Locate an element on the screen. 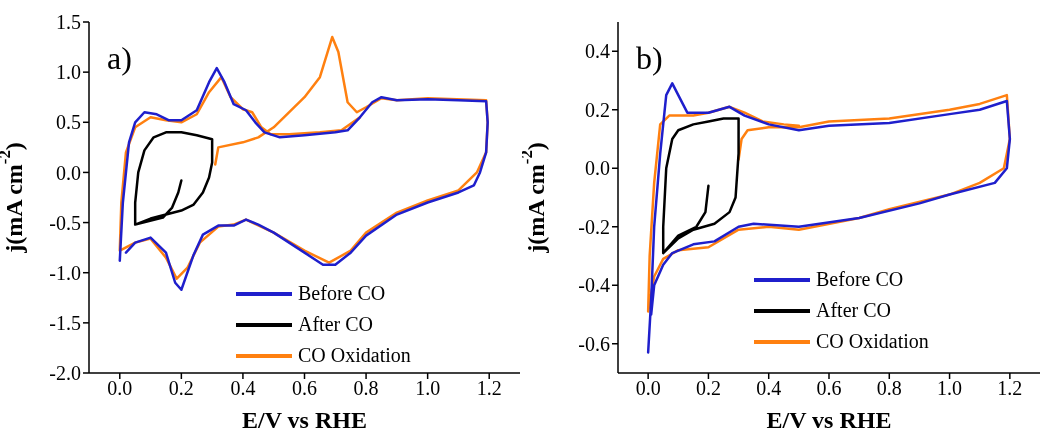 Image resolution: width=1044 pixels, height=436 pixels. y-tick-label: 0.2 is located at coordinates (597, 109).